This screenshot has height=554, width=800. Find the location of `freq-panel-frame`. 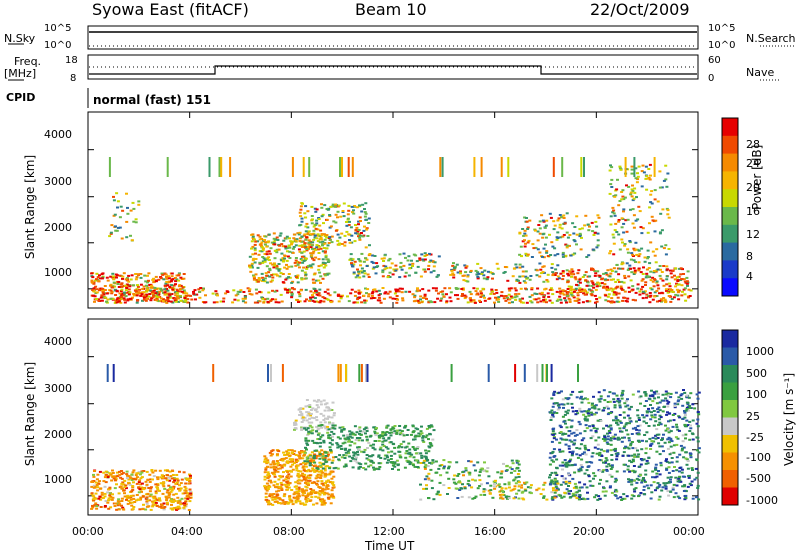

freq-panel-frame is located at coordinates (393, 67).